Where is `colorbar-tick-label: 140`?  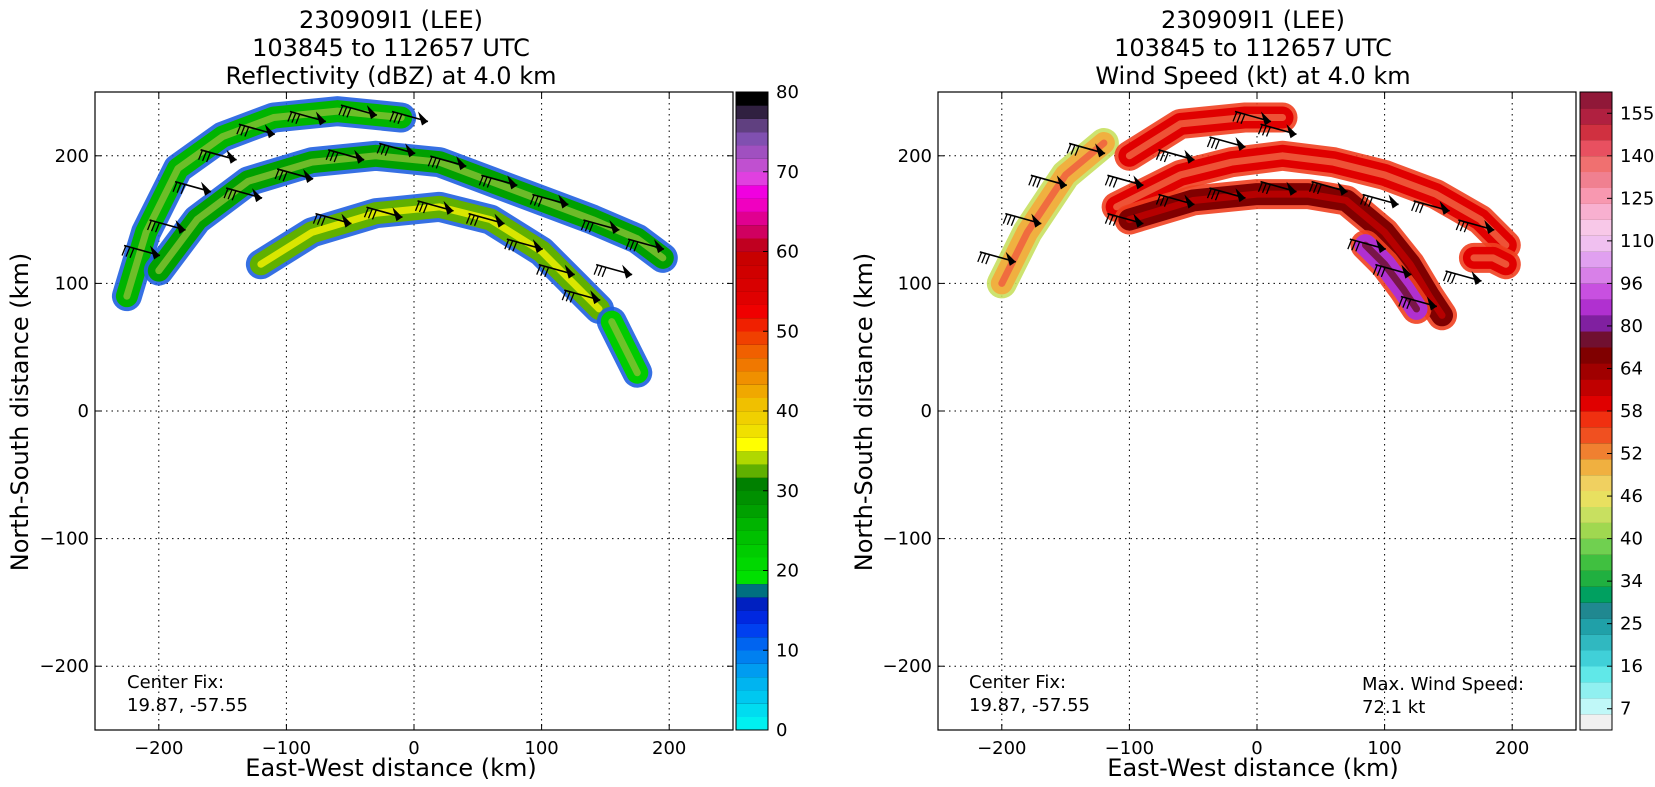
colorbar-tick-label: 140 is located at coordinates (1637, 156).